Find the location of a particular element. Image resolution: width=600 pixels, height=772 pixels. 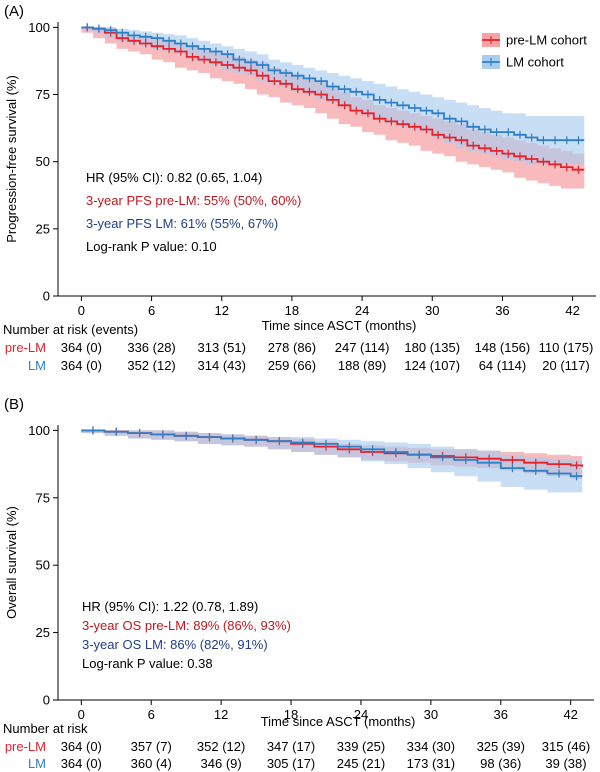

y-axis-label: Overall survival (%) is located at coordinates (11, 562).